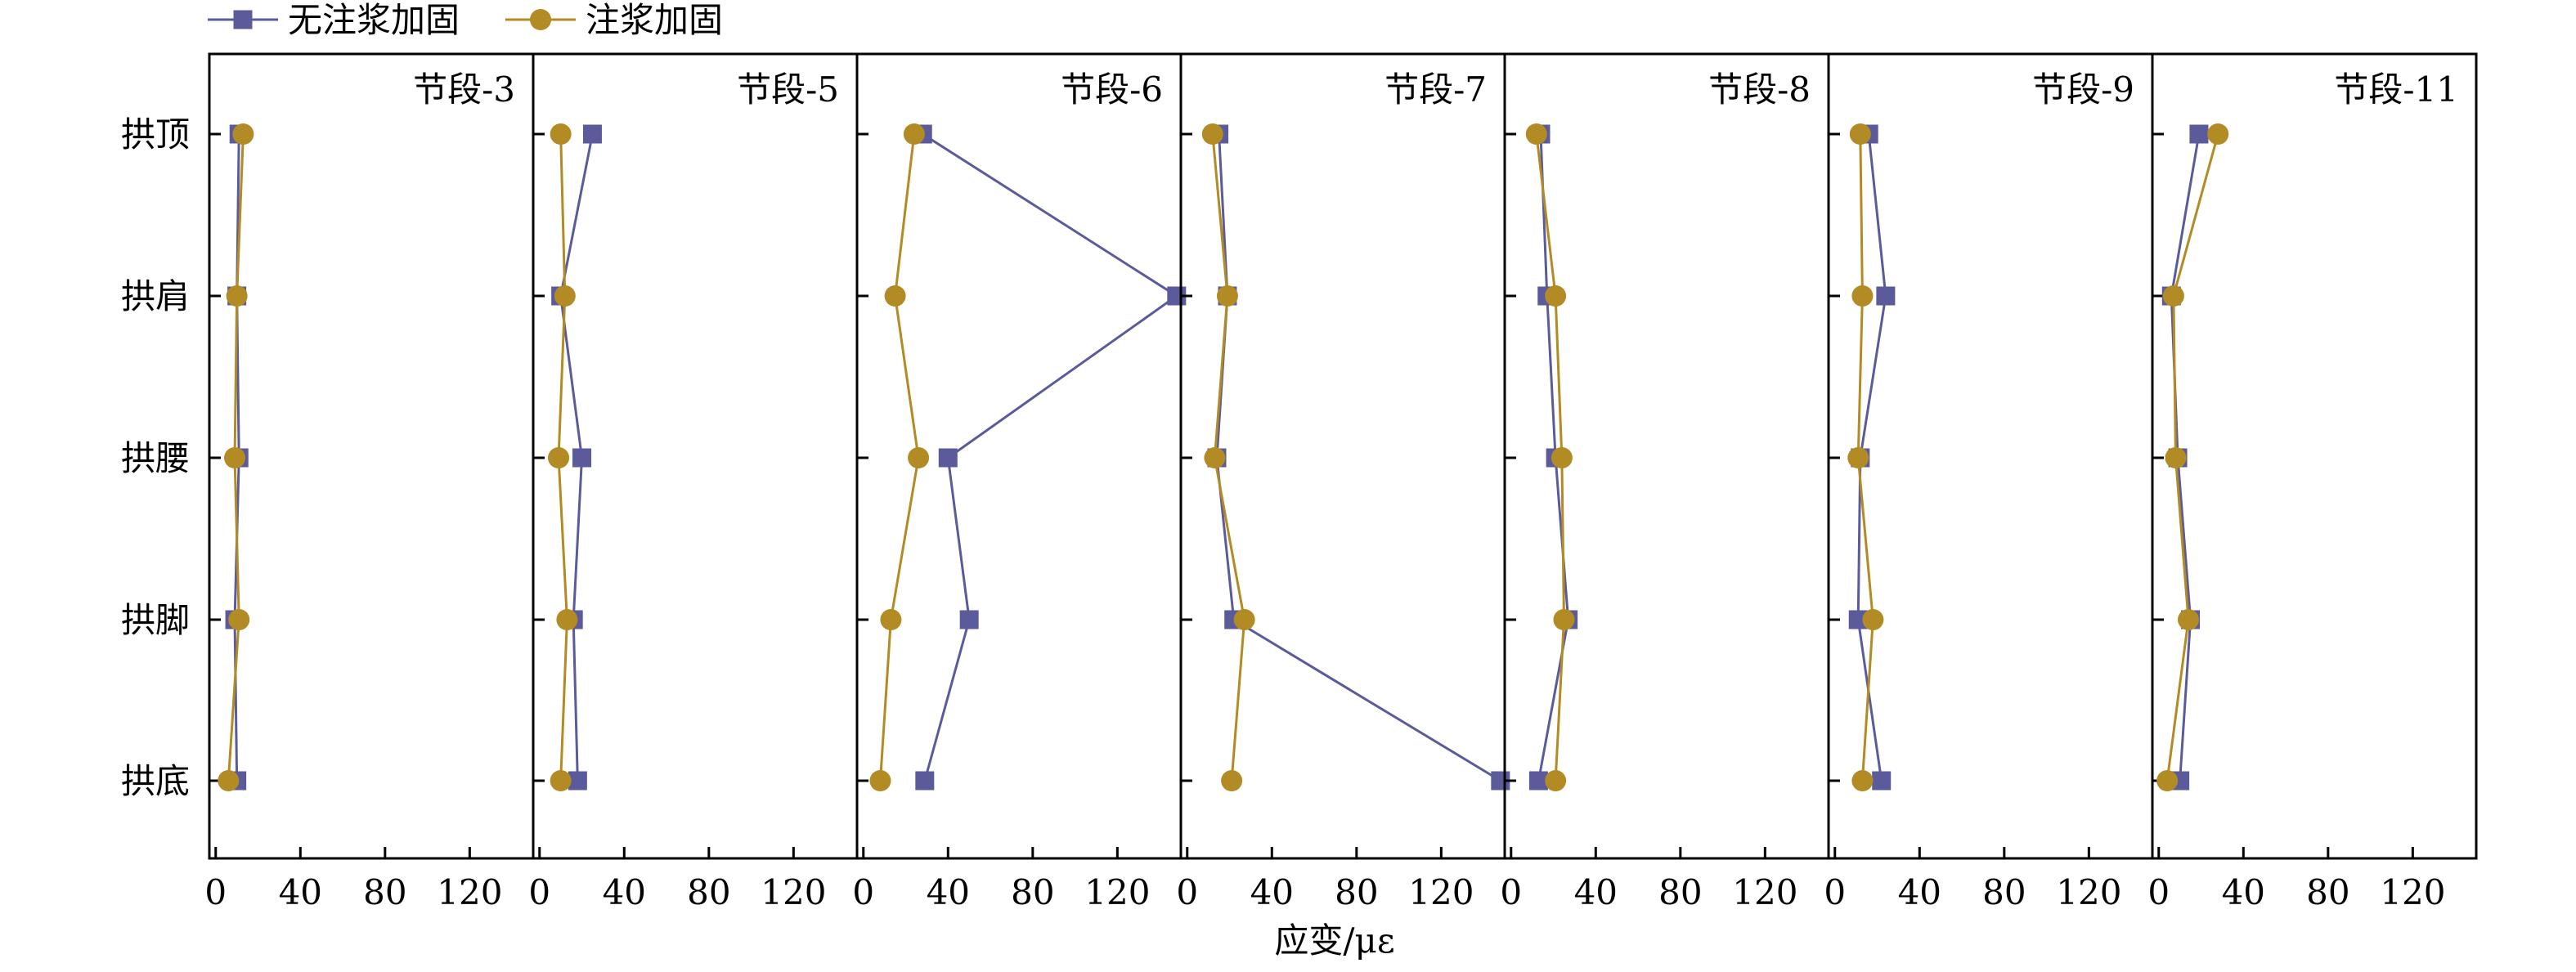 Image resolution: width=2576 pixels, height=972 pixels. What do you see at coordinates (464, 89) in the screenshot?
I see `panel-title: 节段-3` at bounding box center [464, 89].